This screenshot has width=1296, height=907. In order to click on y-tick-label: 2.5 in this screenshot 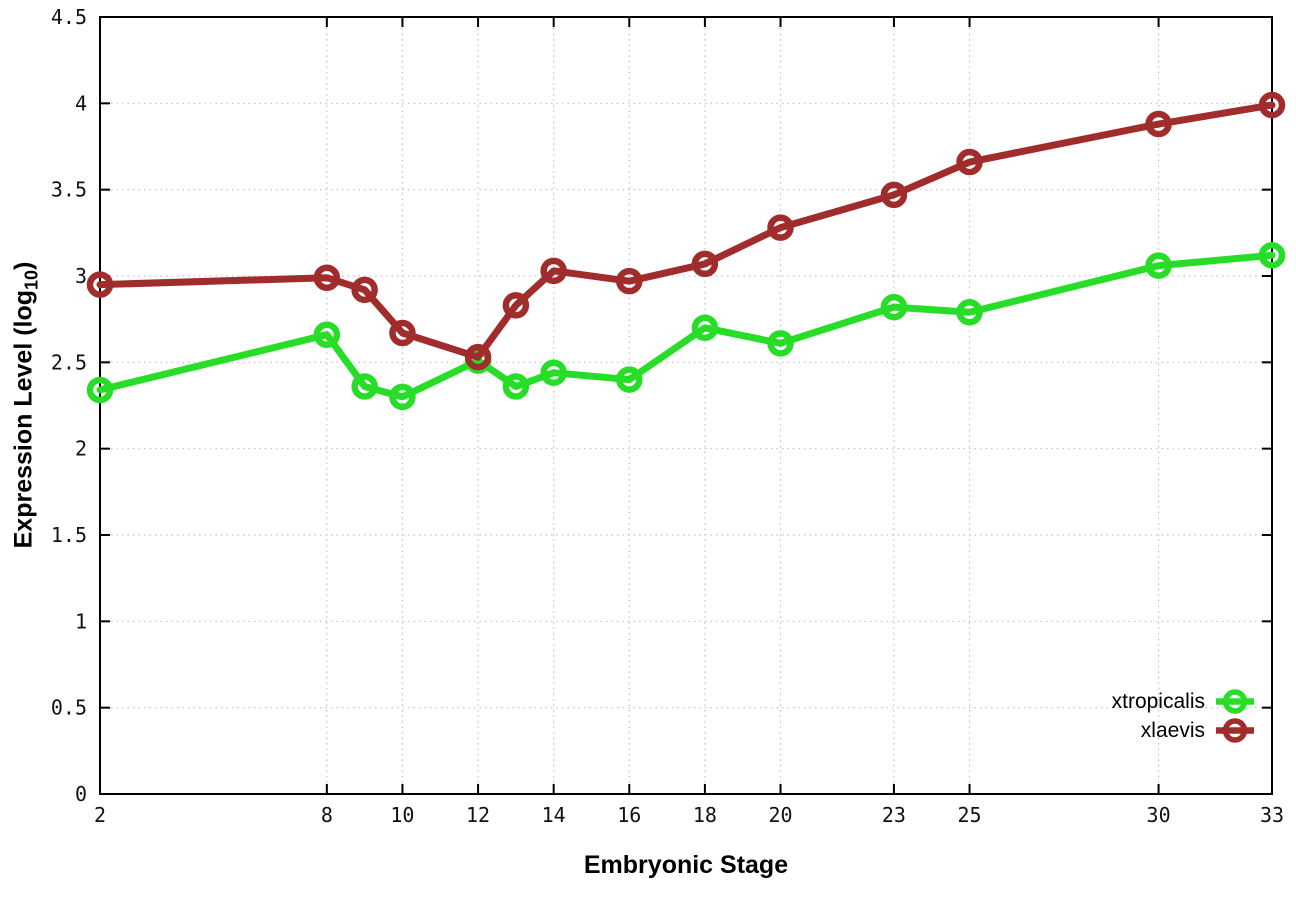, I will do `click(69, 362)`.